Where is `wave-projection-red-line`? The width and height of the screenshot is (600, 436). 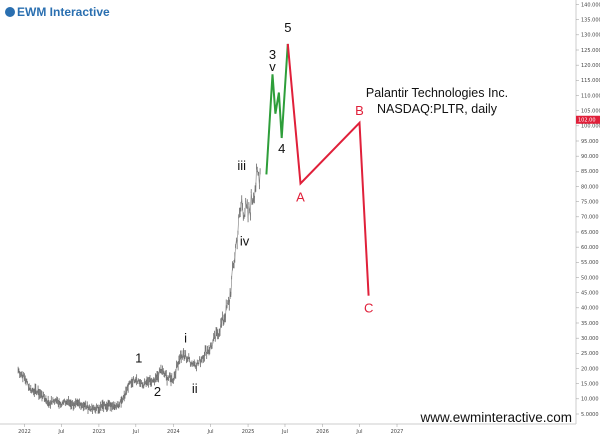
wave-projection-red-line is located at coordinates (328, 169).